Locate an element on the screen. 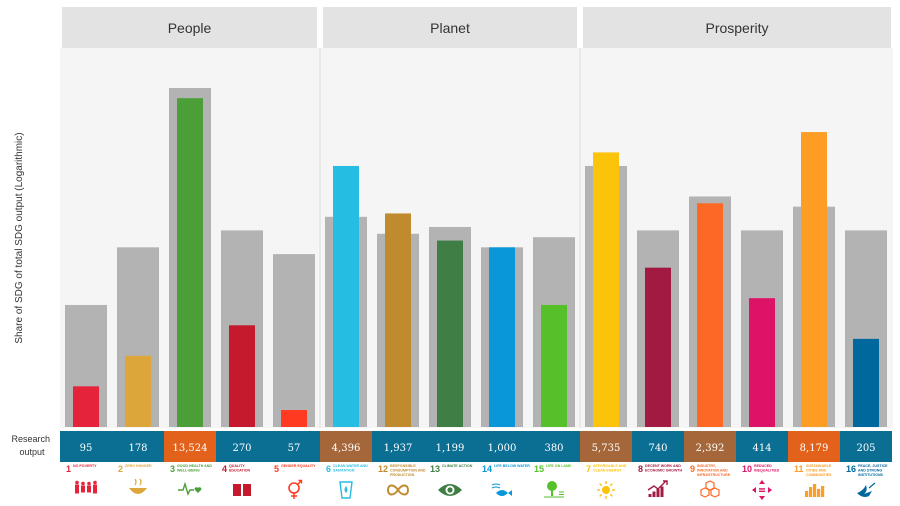 The width and height of the screenshot is (900, 506). tree-icon is located at coordinates (554, 489).